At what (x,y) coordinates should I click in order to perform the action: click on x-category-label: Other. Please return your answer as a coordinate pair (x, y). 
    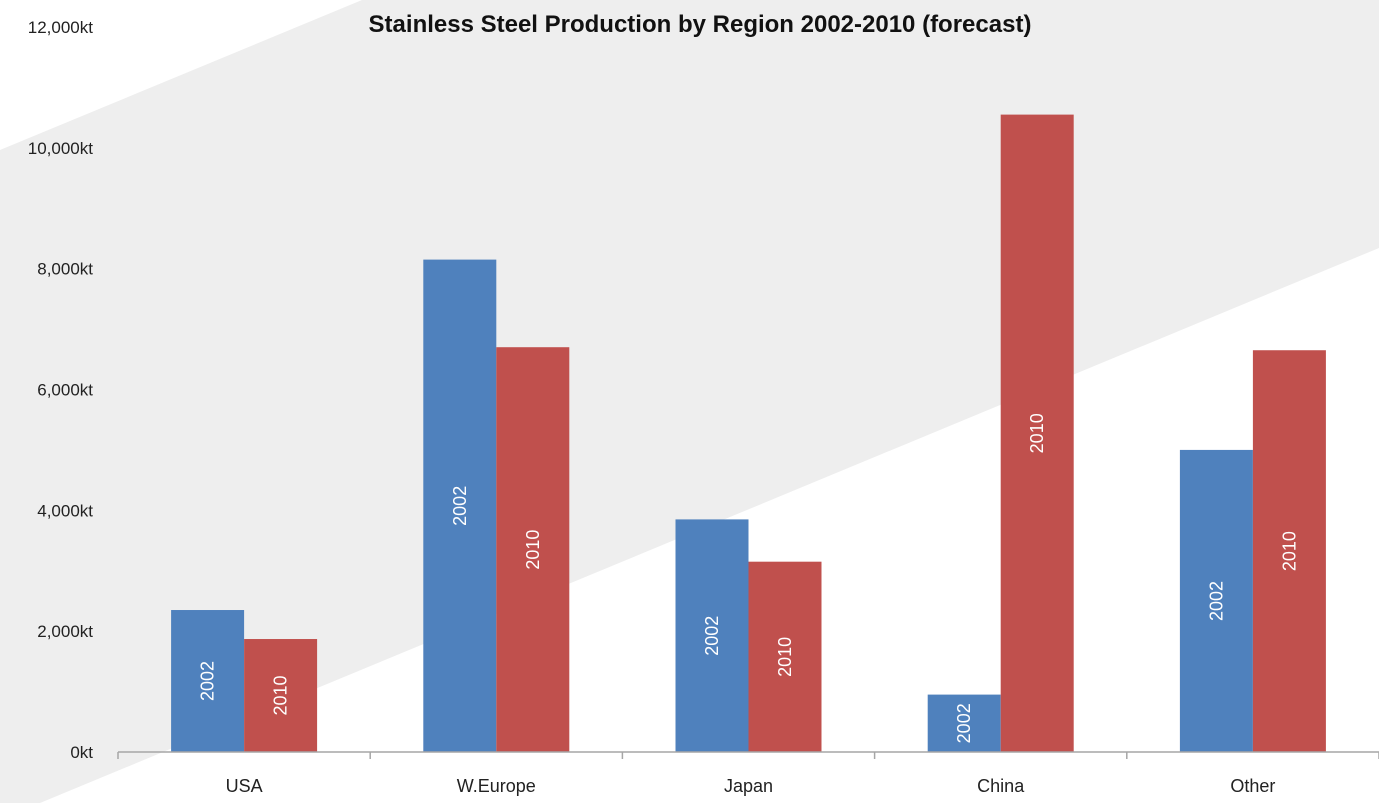
    Looking at the image, I should click on (1252, 786).